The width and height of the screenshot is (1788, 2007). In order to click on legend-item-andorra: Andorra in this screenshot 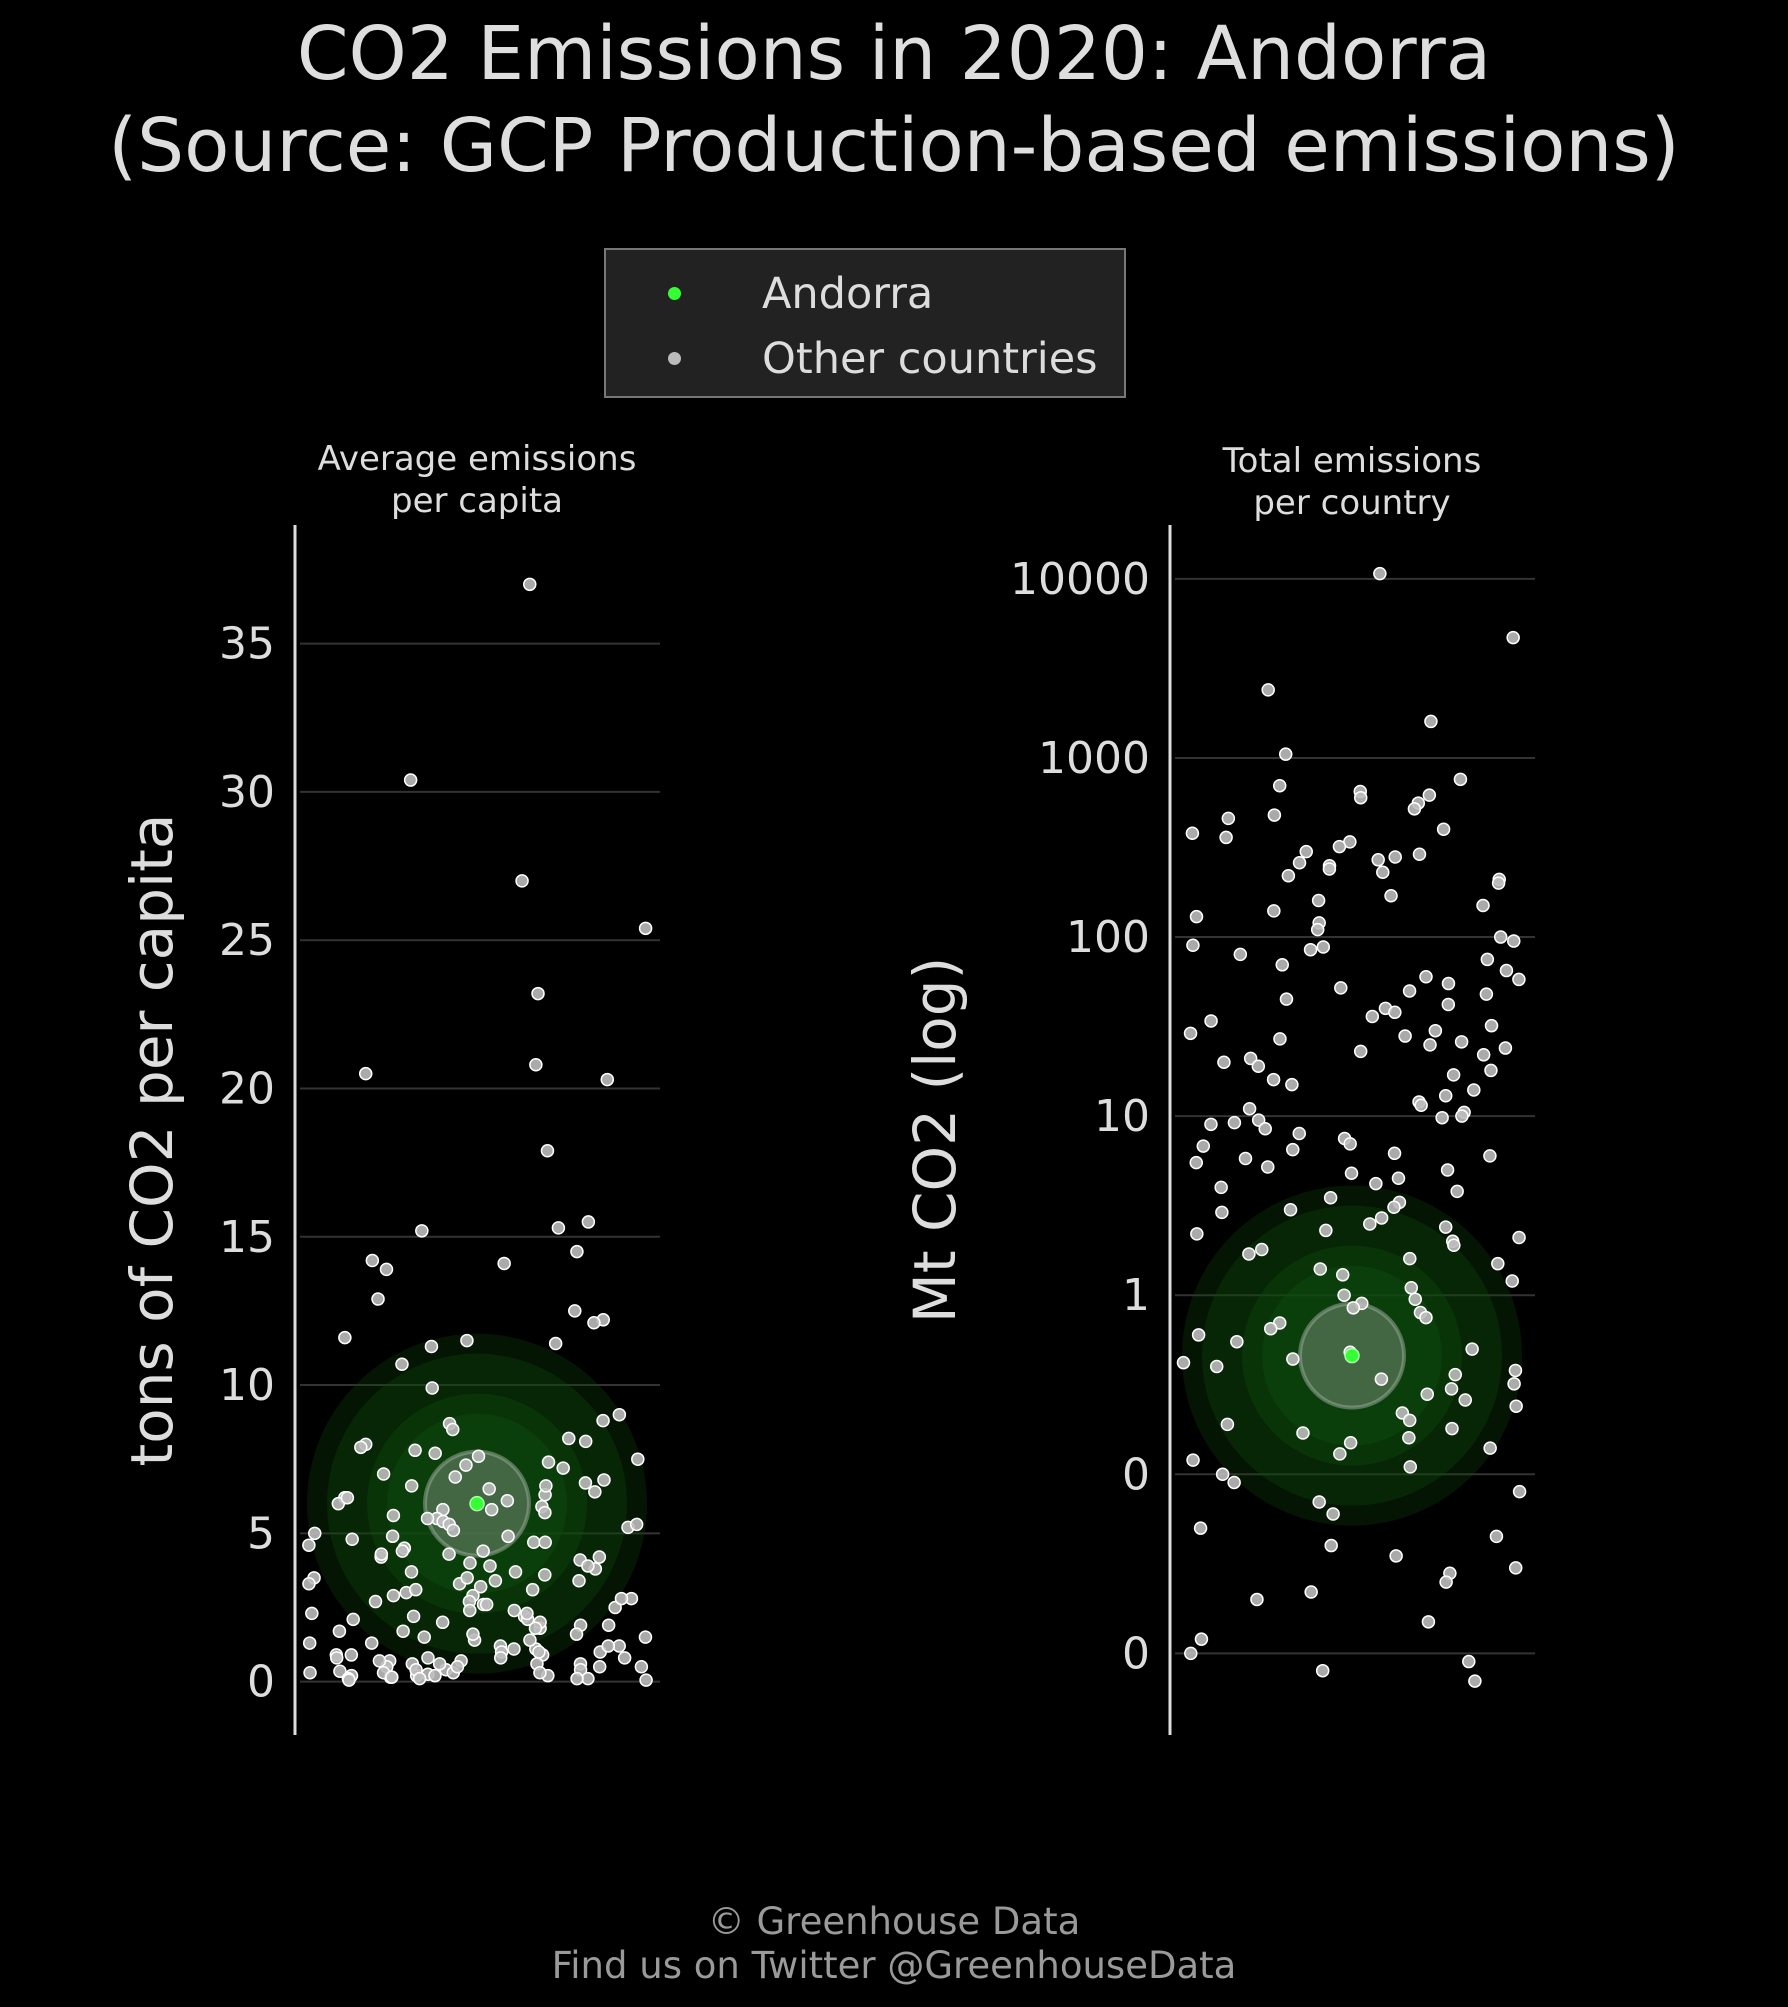, I will do `click(865, 294)`.